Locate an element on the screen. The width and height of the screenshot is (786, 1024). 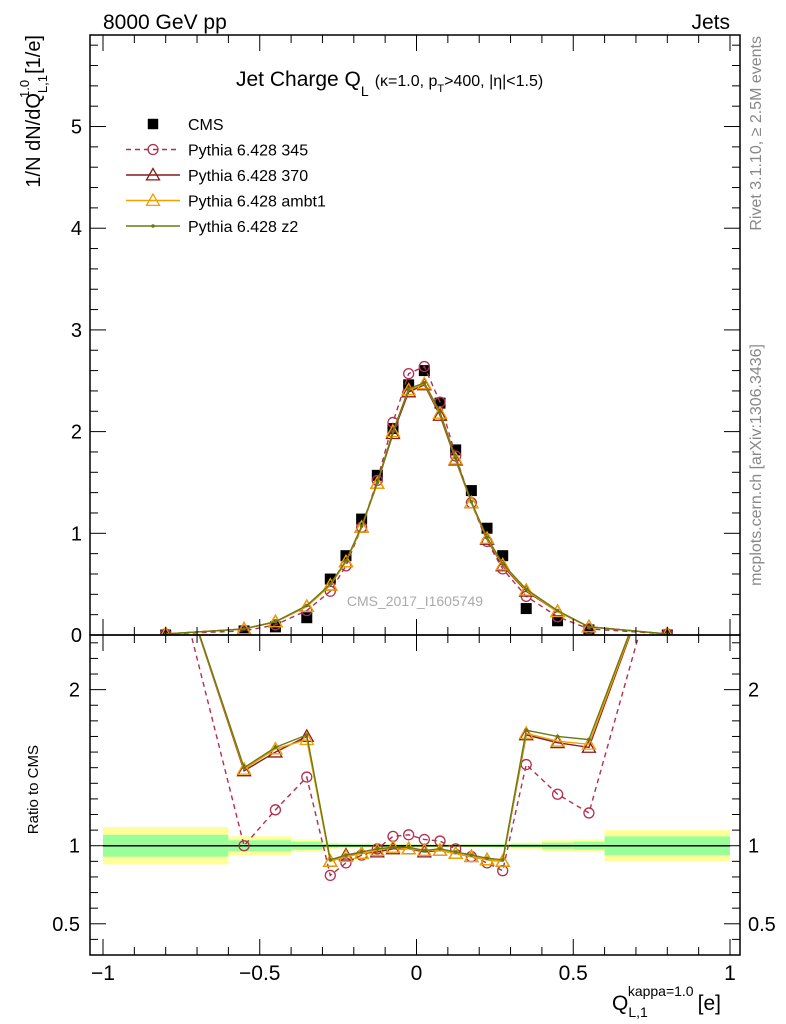
analysis-watermark: CMS_2017_I1605749 is located at coordinates (415, 601).